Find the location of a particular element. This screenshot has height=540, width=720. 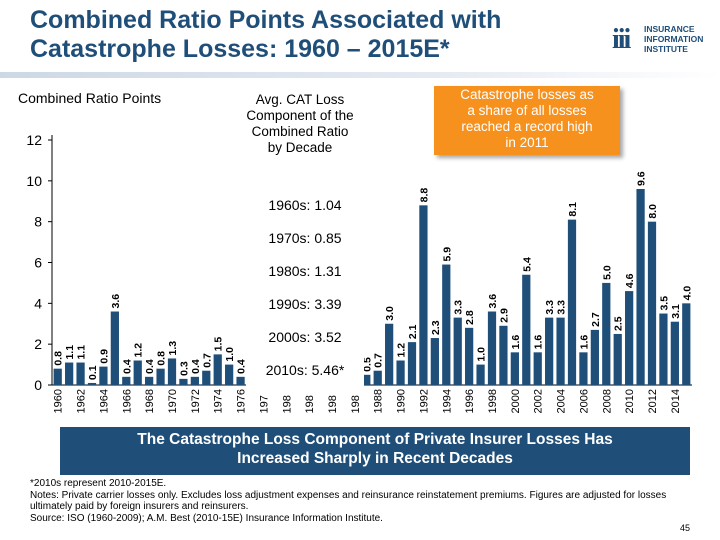

x-tick-label-1988: 1988 is located at coordinates (379, 401).